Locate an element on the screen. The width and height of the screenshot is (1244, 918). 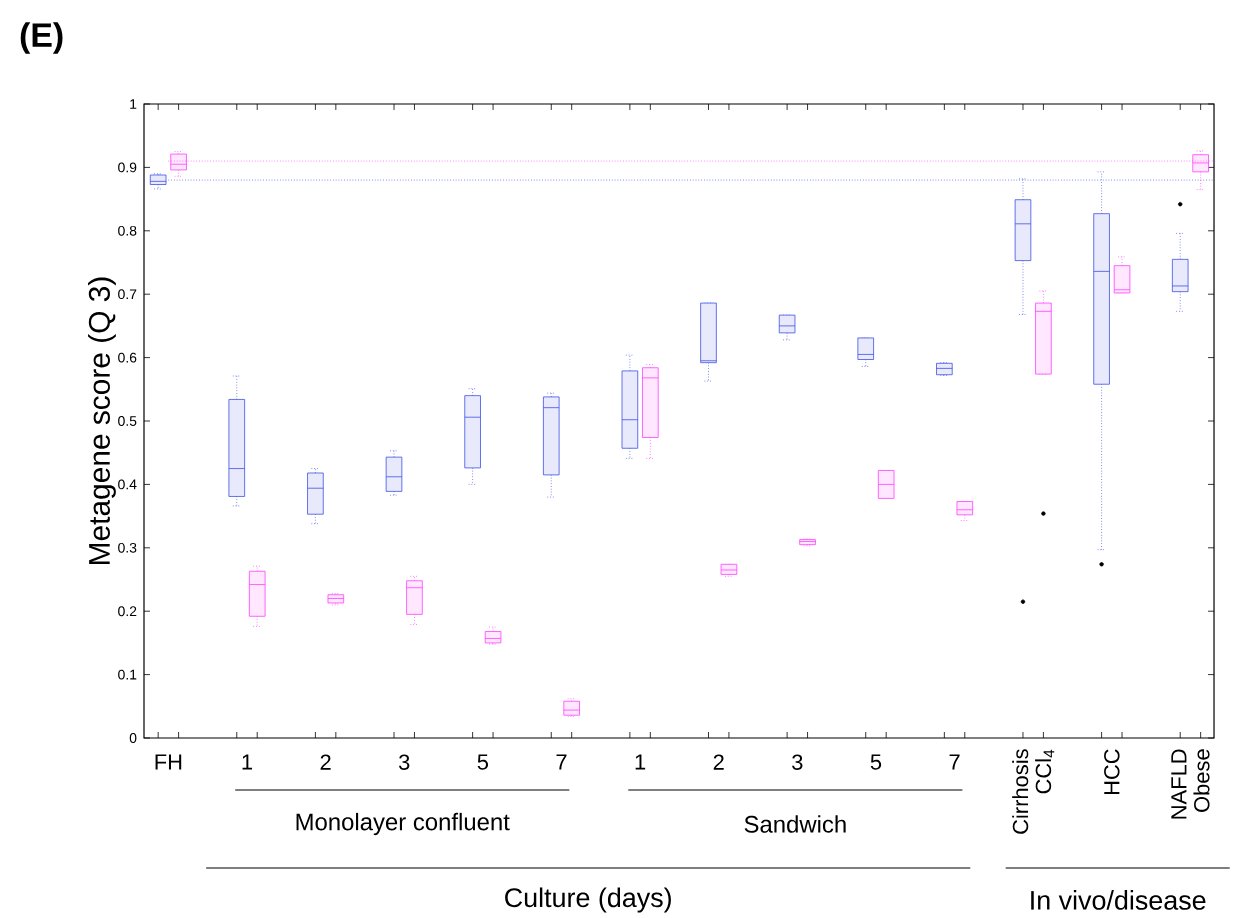
y-axis-title: Metagene score (Q 3) is located at coordinates (102, 420).